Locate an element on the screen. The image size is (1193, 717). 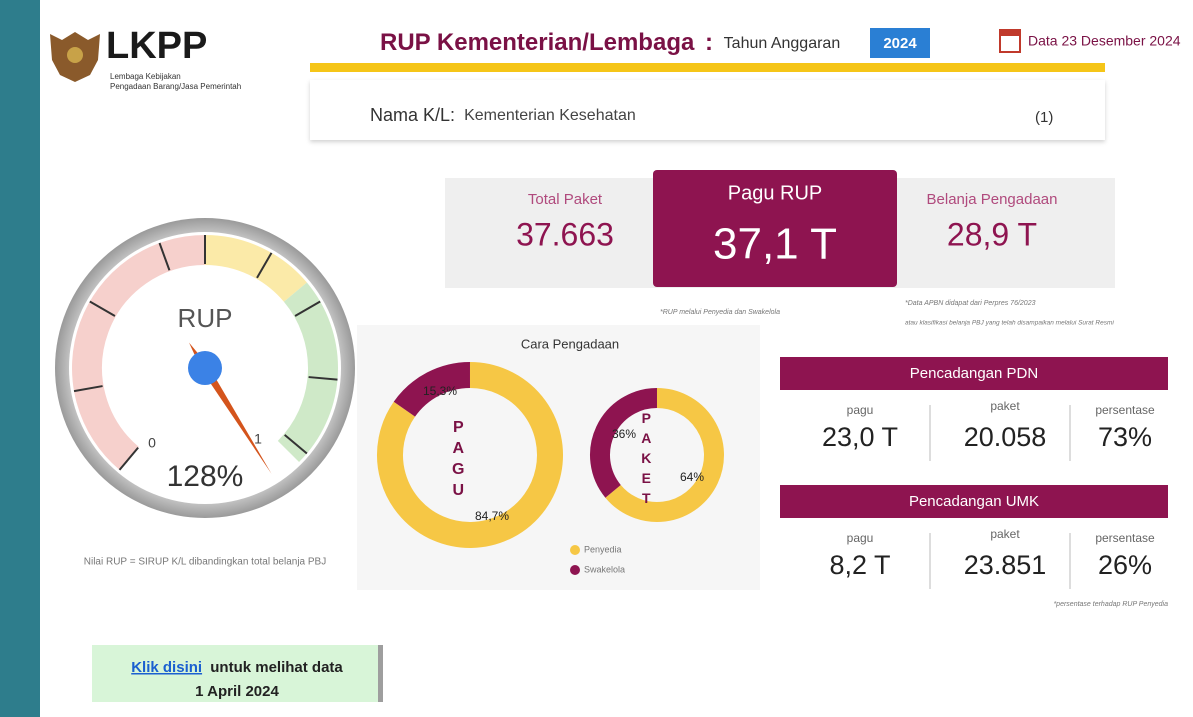
logo-line: Pengadaan Barang/Jasa Pemerintah is located at coordinates (175, 86).